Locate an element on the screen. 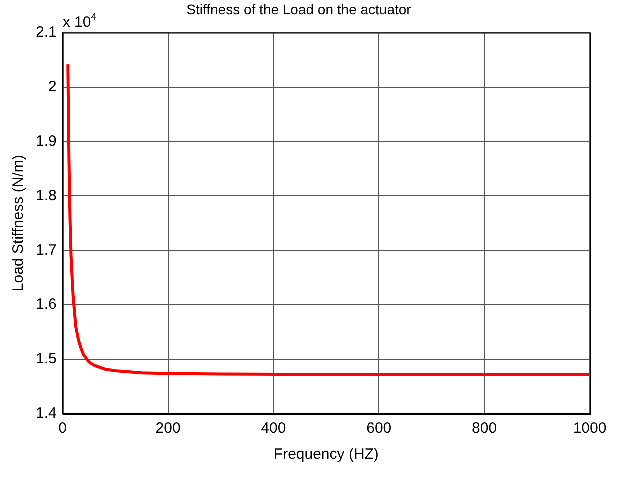 The height and width of the screenshot is (488, 626). y-tick-label: 2 is located at coordinates (52, 87).